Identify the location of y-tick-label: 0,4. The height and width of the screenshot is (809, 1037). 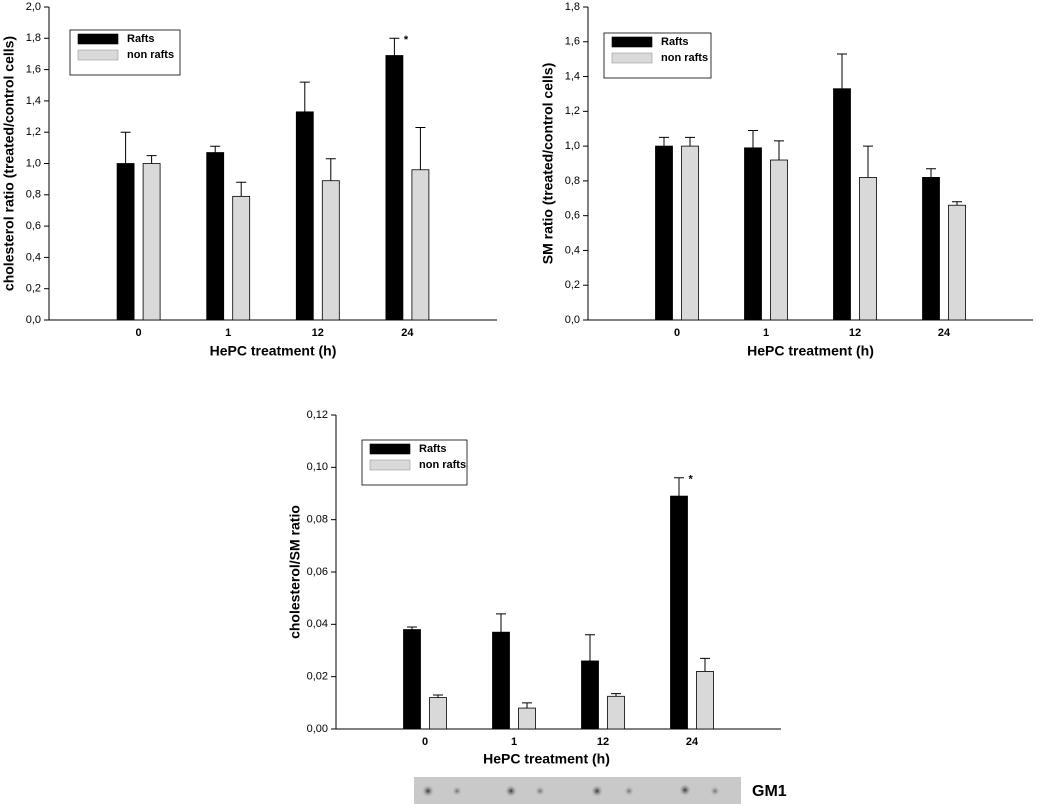
(33, 257).